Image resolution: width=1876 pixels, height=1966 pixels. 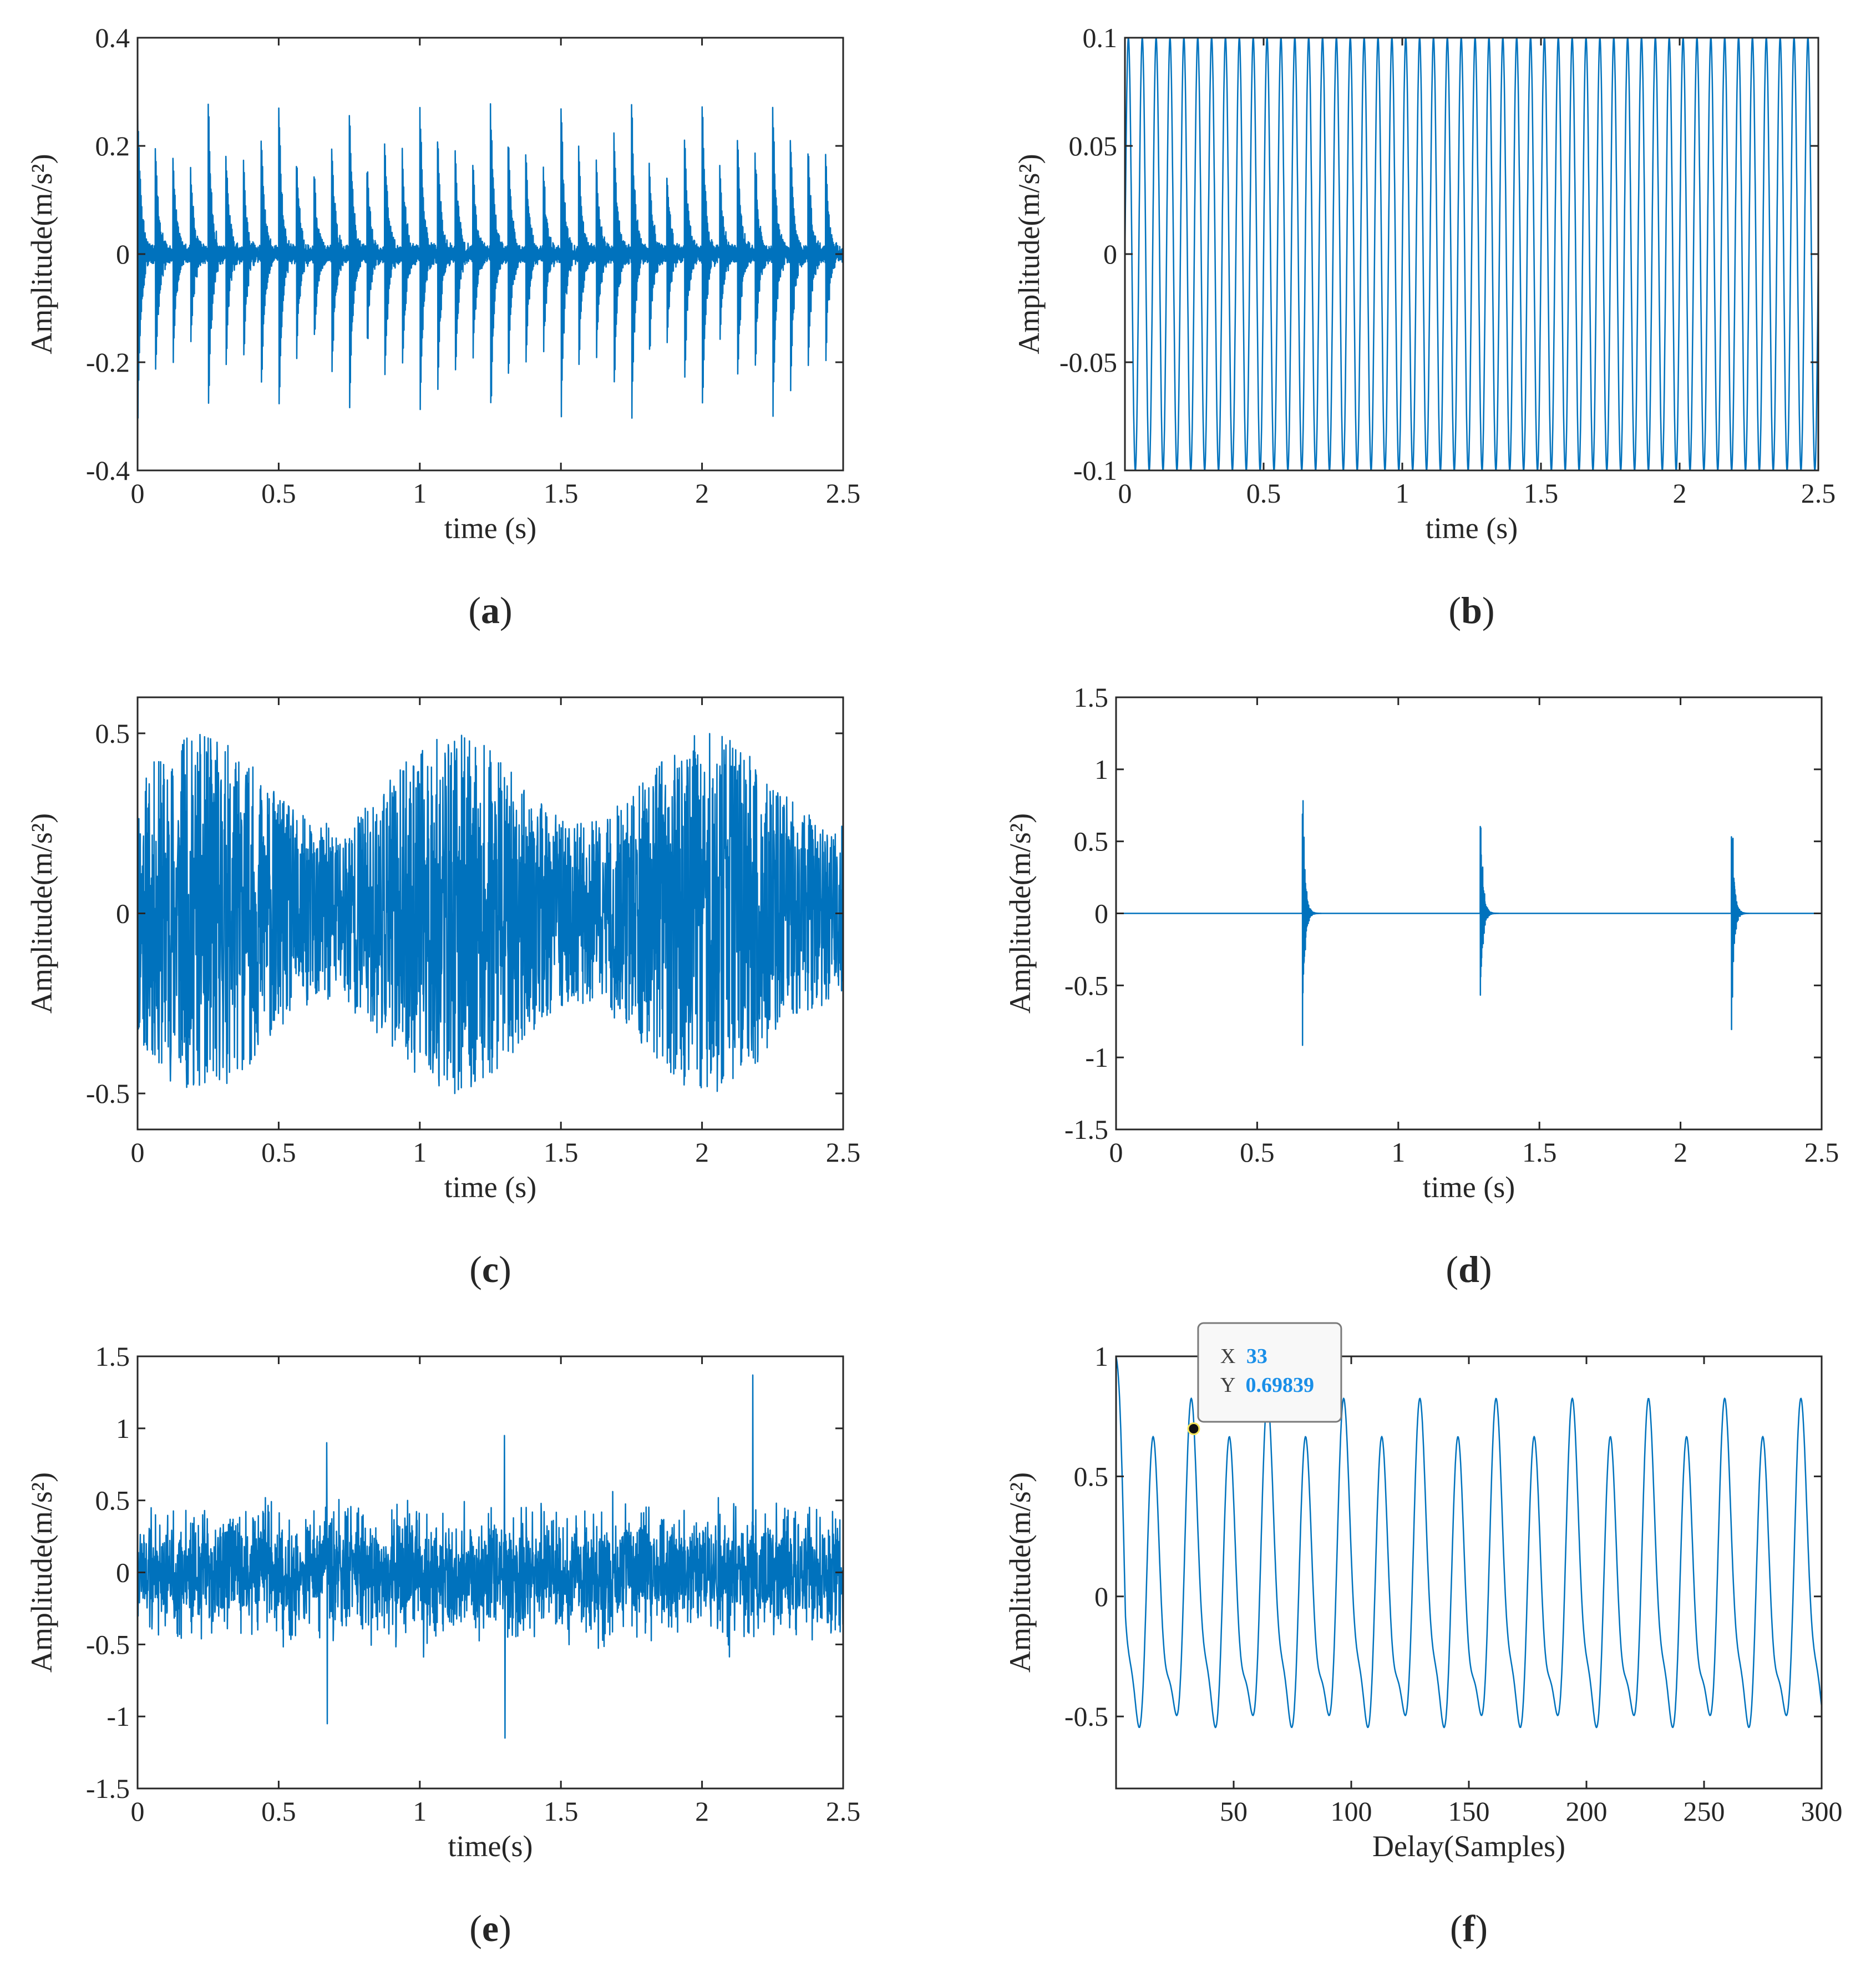 I want to click on datatip-box, so click(x=1269, y=1372).